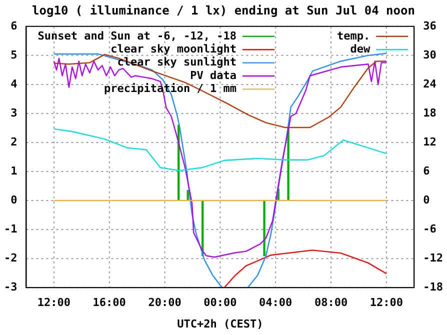  What do you see at coordinates (430, 25) in the screenshot?
I see `y2-tick-label: 36` at bounding box center [430, 25].